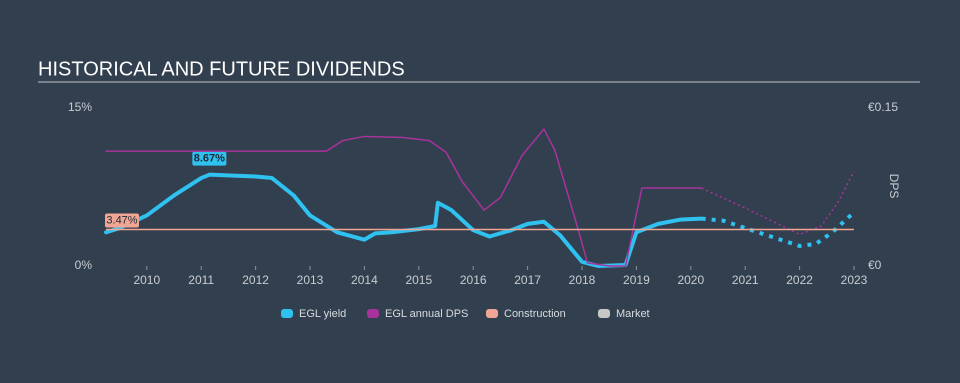  Describe the element at coordinates (875, 265) in the screenshot. I see `y2-tick-label: €0` at that location.